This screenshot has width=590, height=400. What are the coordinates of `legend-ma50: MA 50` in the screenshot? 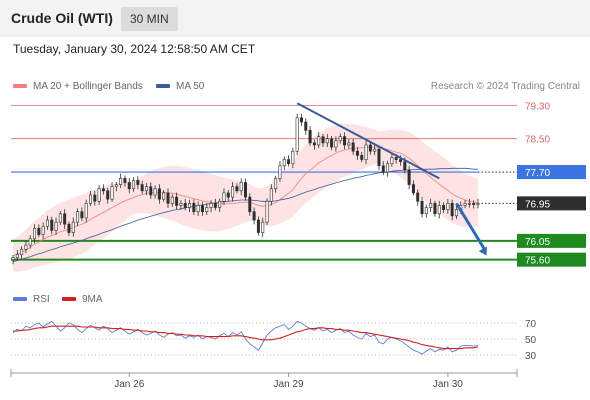 It's located at (180, 86).